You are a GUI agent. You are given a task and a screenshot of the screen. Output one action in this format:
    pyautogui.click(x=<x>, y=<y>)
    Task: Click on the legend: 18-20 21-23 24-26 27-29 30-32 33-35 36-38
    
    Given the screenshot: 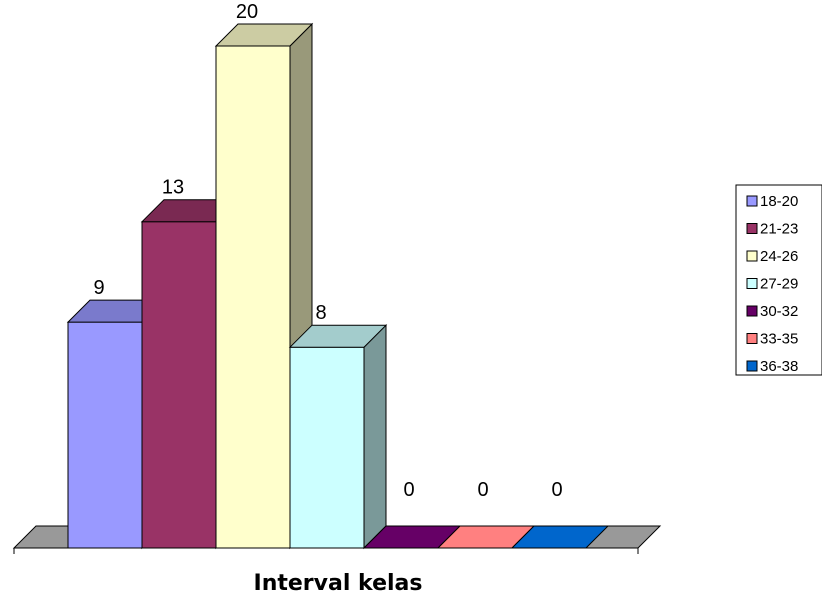 What is the action you would take?
    pyautogui.click(x=778, y=280)
    